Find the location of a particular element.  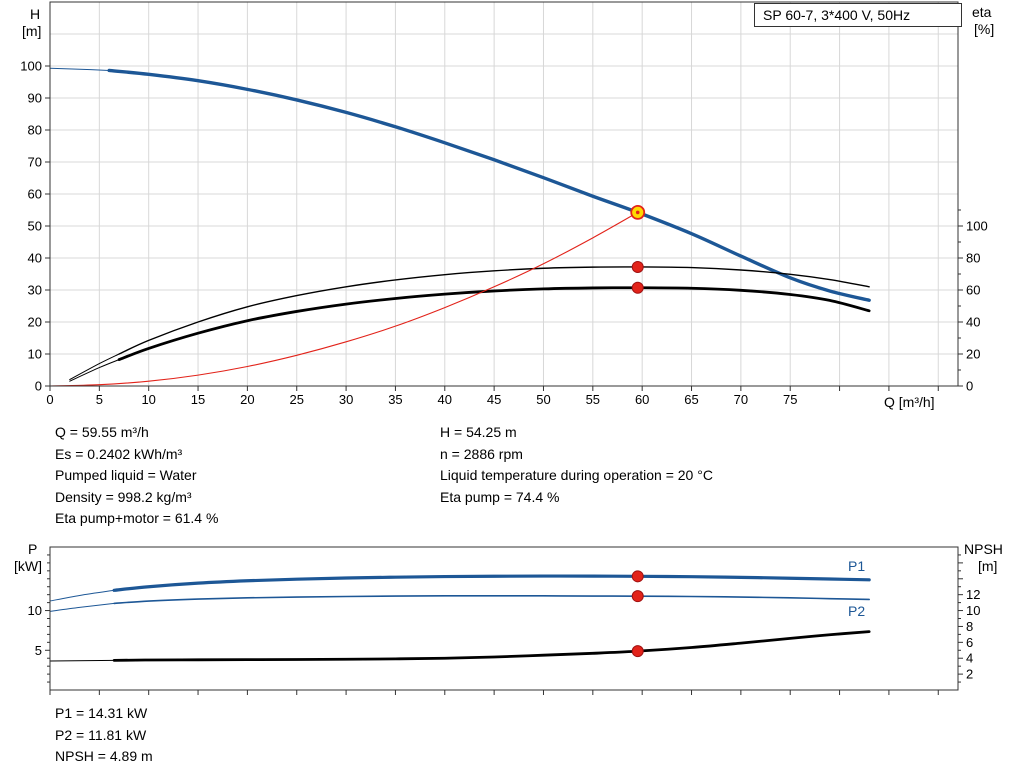

eta-pump-point is located at coordinates (637, 266).